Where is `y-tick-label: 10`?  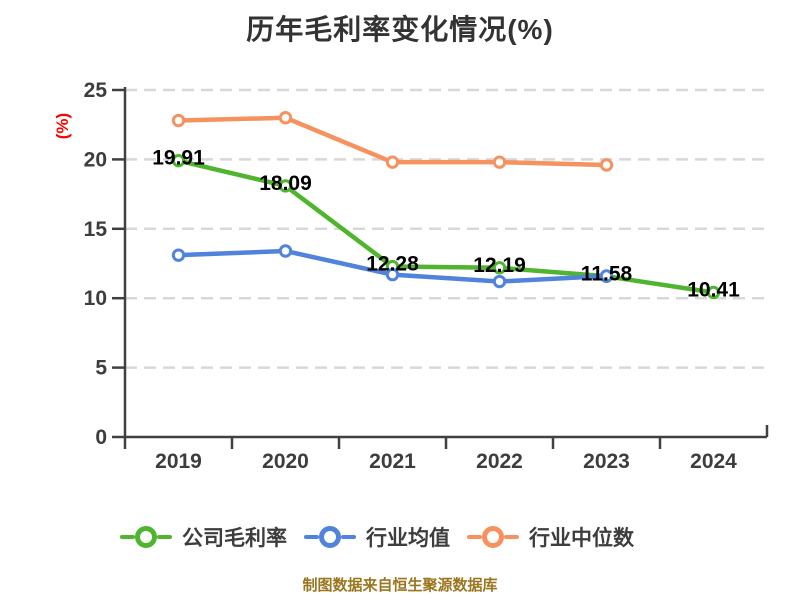 y-tick-label: 10 is located at coordinates (95, 298).